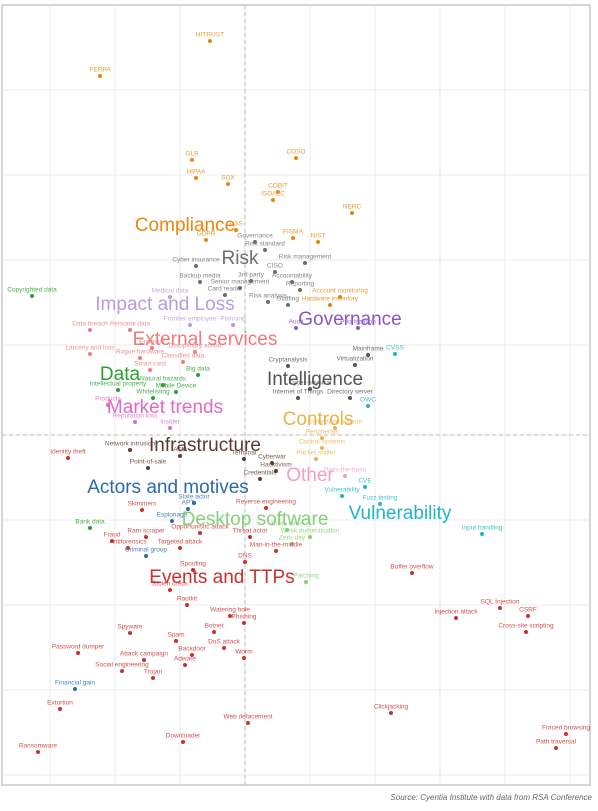 This screenshot has height=811, width=598. What do you see at coordinates (233, 319) in the screenshot?
I see `point-label: Planning` at bounding box center [233, 319].